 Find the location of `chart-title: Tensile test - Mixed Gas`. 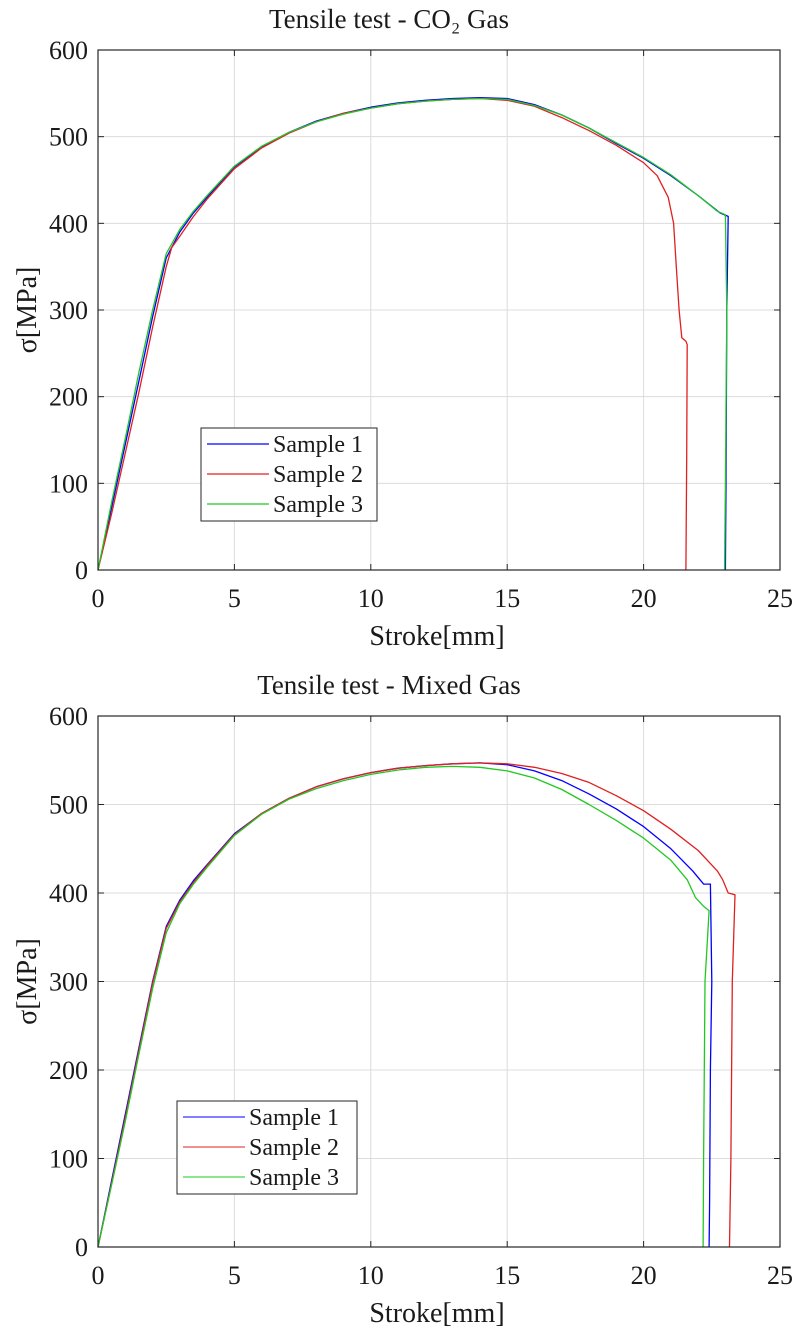

chart-title: Tensile test - Mixed Gas is located at coordinates (389, 685).